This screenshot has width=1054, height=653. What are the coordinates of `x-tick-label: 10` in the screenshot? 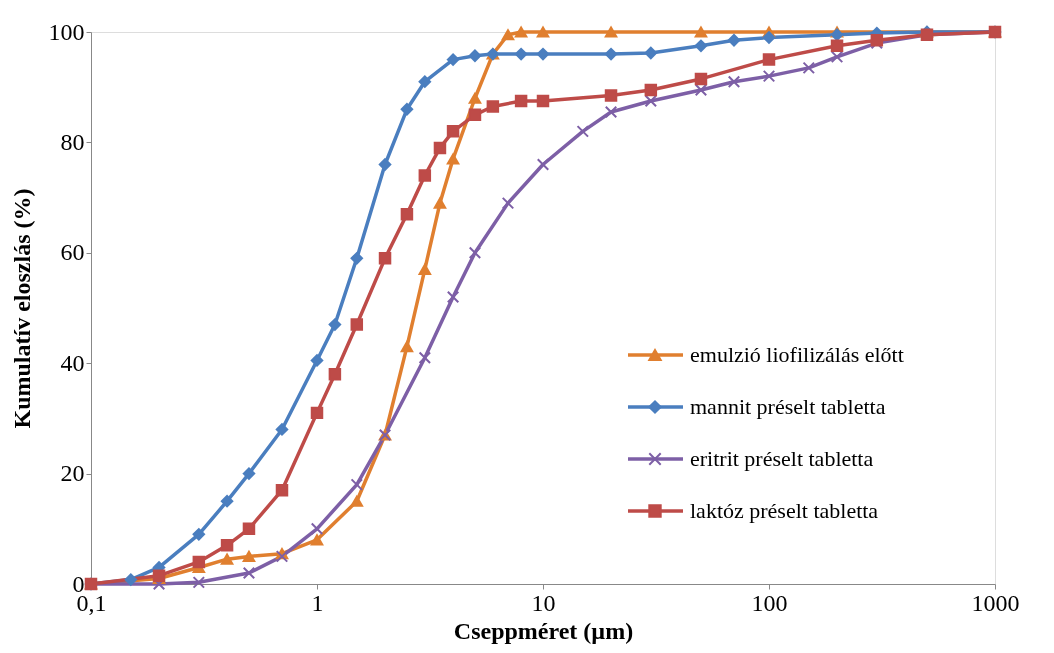 It's located at (543, 602).